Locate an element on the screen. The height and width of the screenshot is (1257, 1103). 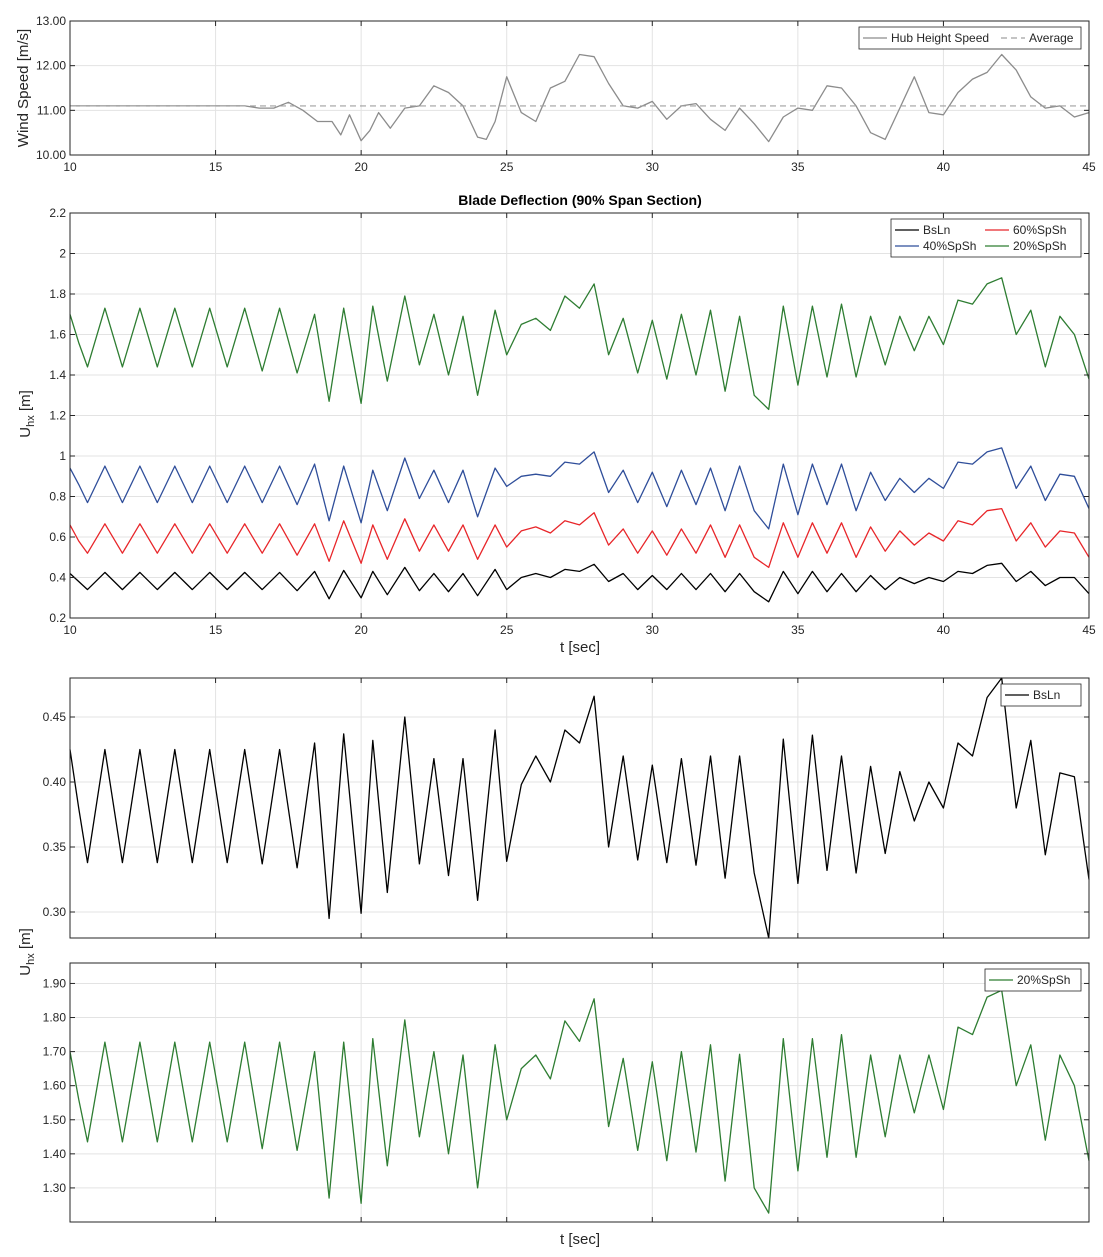
y-tick-label: 0.4 is located at coordinates (57, 578).